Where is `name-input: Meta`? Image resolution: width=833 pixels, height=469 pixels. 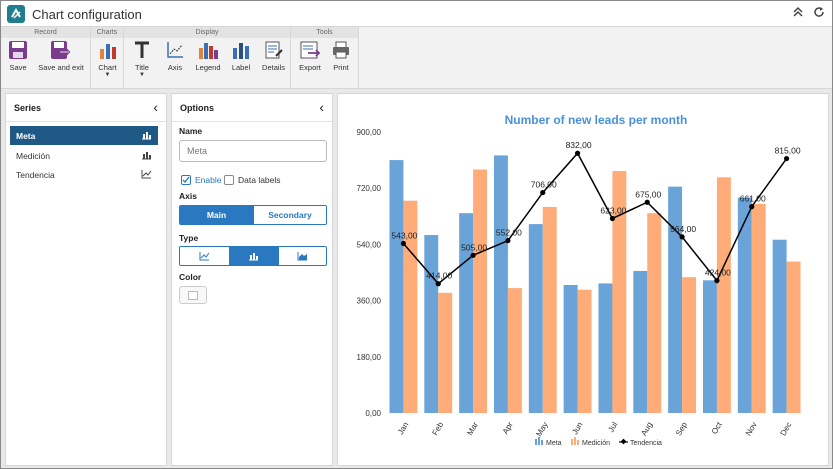 name-input: Meta is located at coordinates (253, 151).